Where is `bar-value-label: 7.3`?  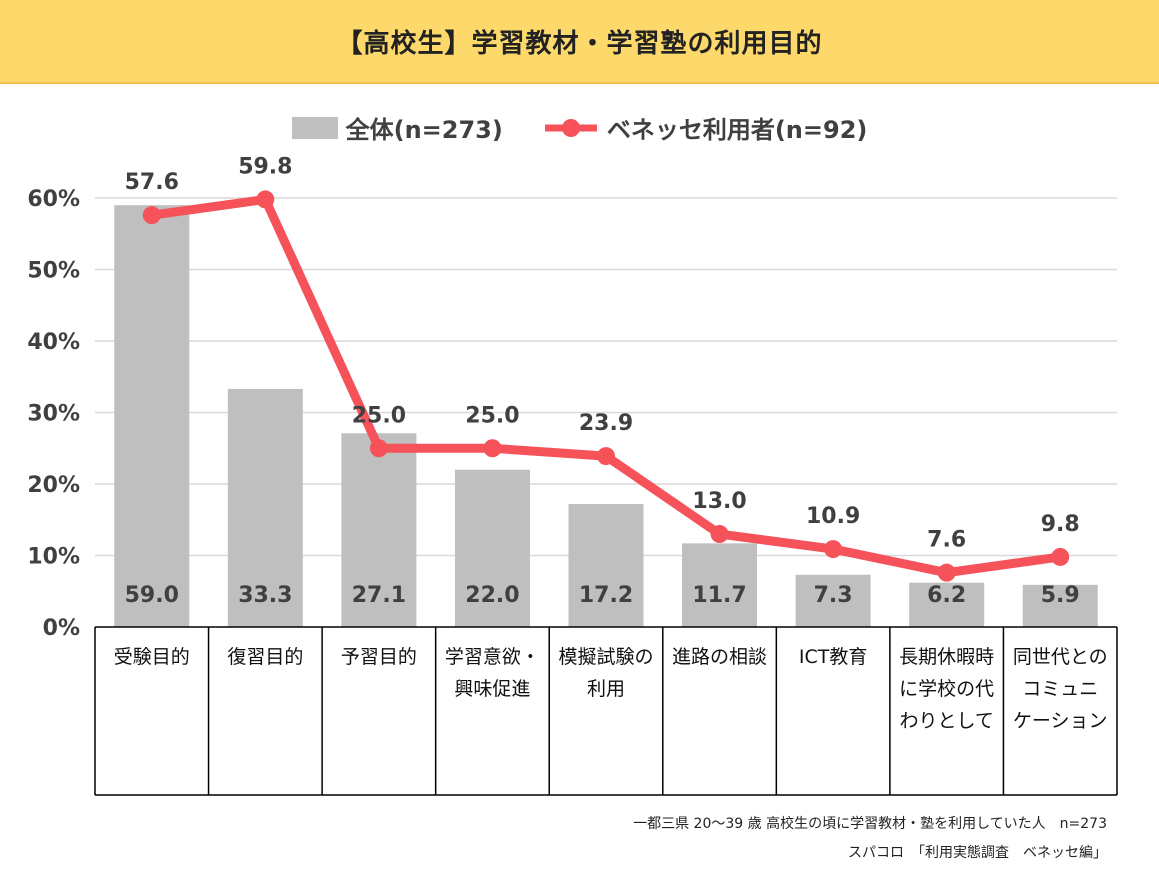
bar-value-label: 7.3 is located at coordinates (833, 595).